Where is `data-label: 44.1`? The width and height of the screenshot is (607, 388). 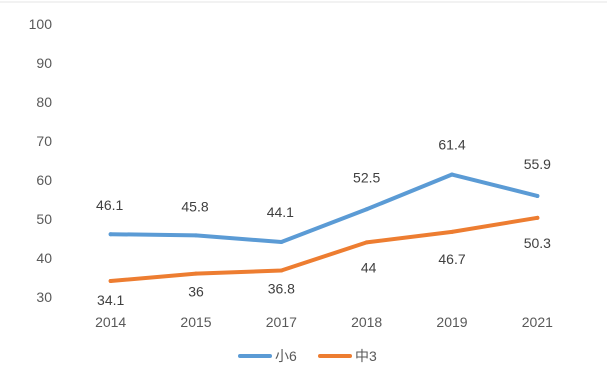 data-label: 44.1 is located at coordinates (280, 212).